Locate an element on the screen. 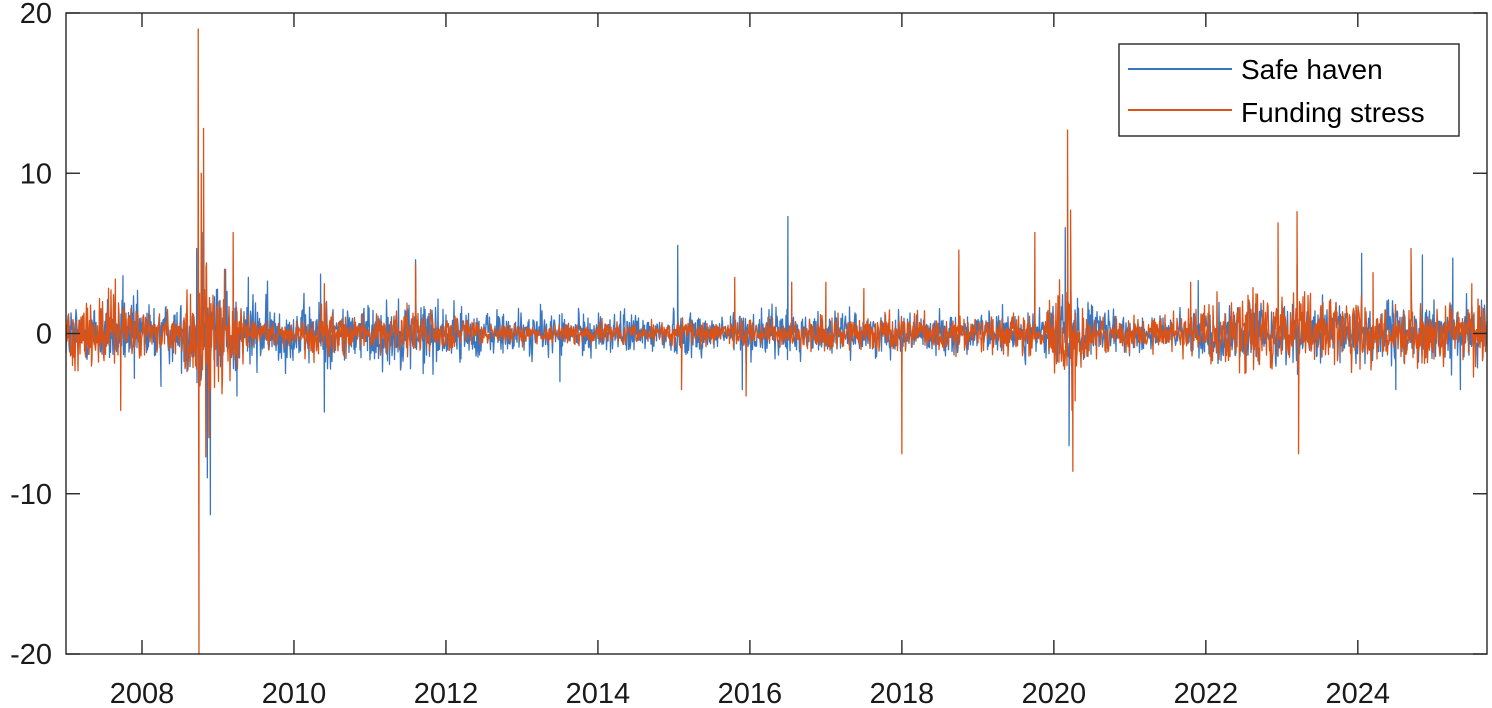 The height and width of the screenshot is (708, 1492). x-tick-label-2016: 2016 is located at coordinates (750, 693).